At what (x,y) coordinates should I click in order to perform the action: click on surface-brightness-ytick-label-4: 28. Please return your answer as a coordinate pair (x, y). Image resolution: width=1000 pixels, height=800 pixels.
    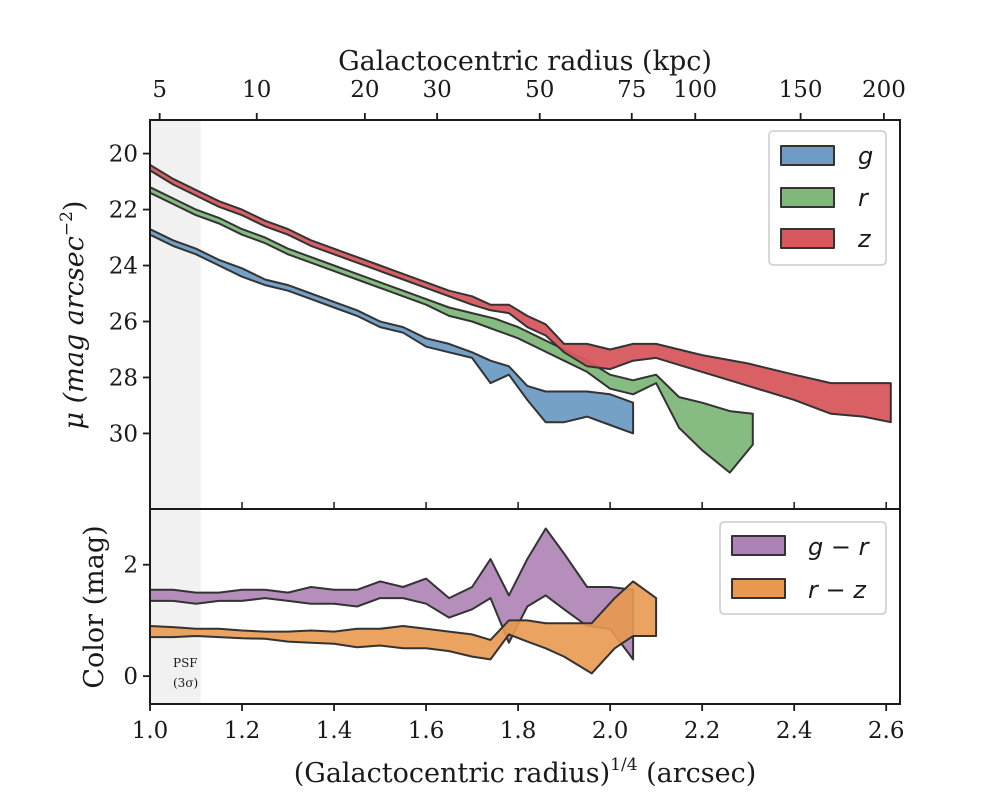
    Looking at the image, I should click on (123, 378).